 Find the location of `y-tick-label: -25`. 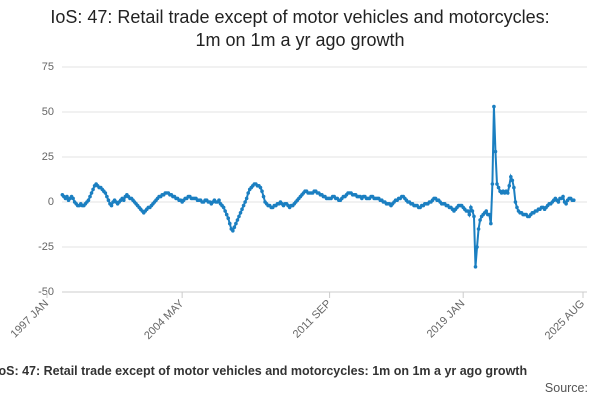

y-tick-label: -25 is located at coordinates (46, 247).